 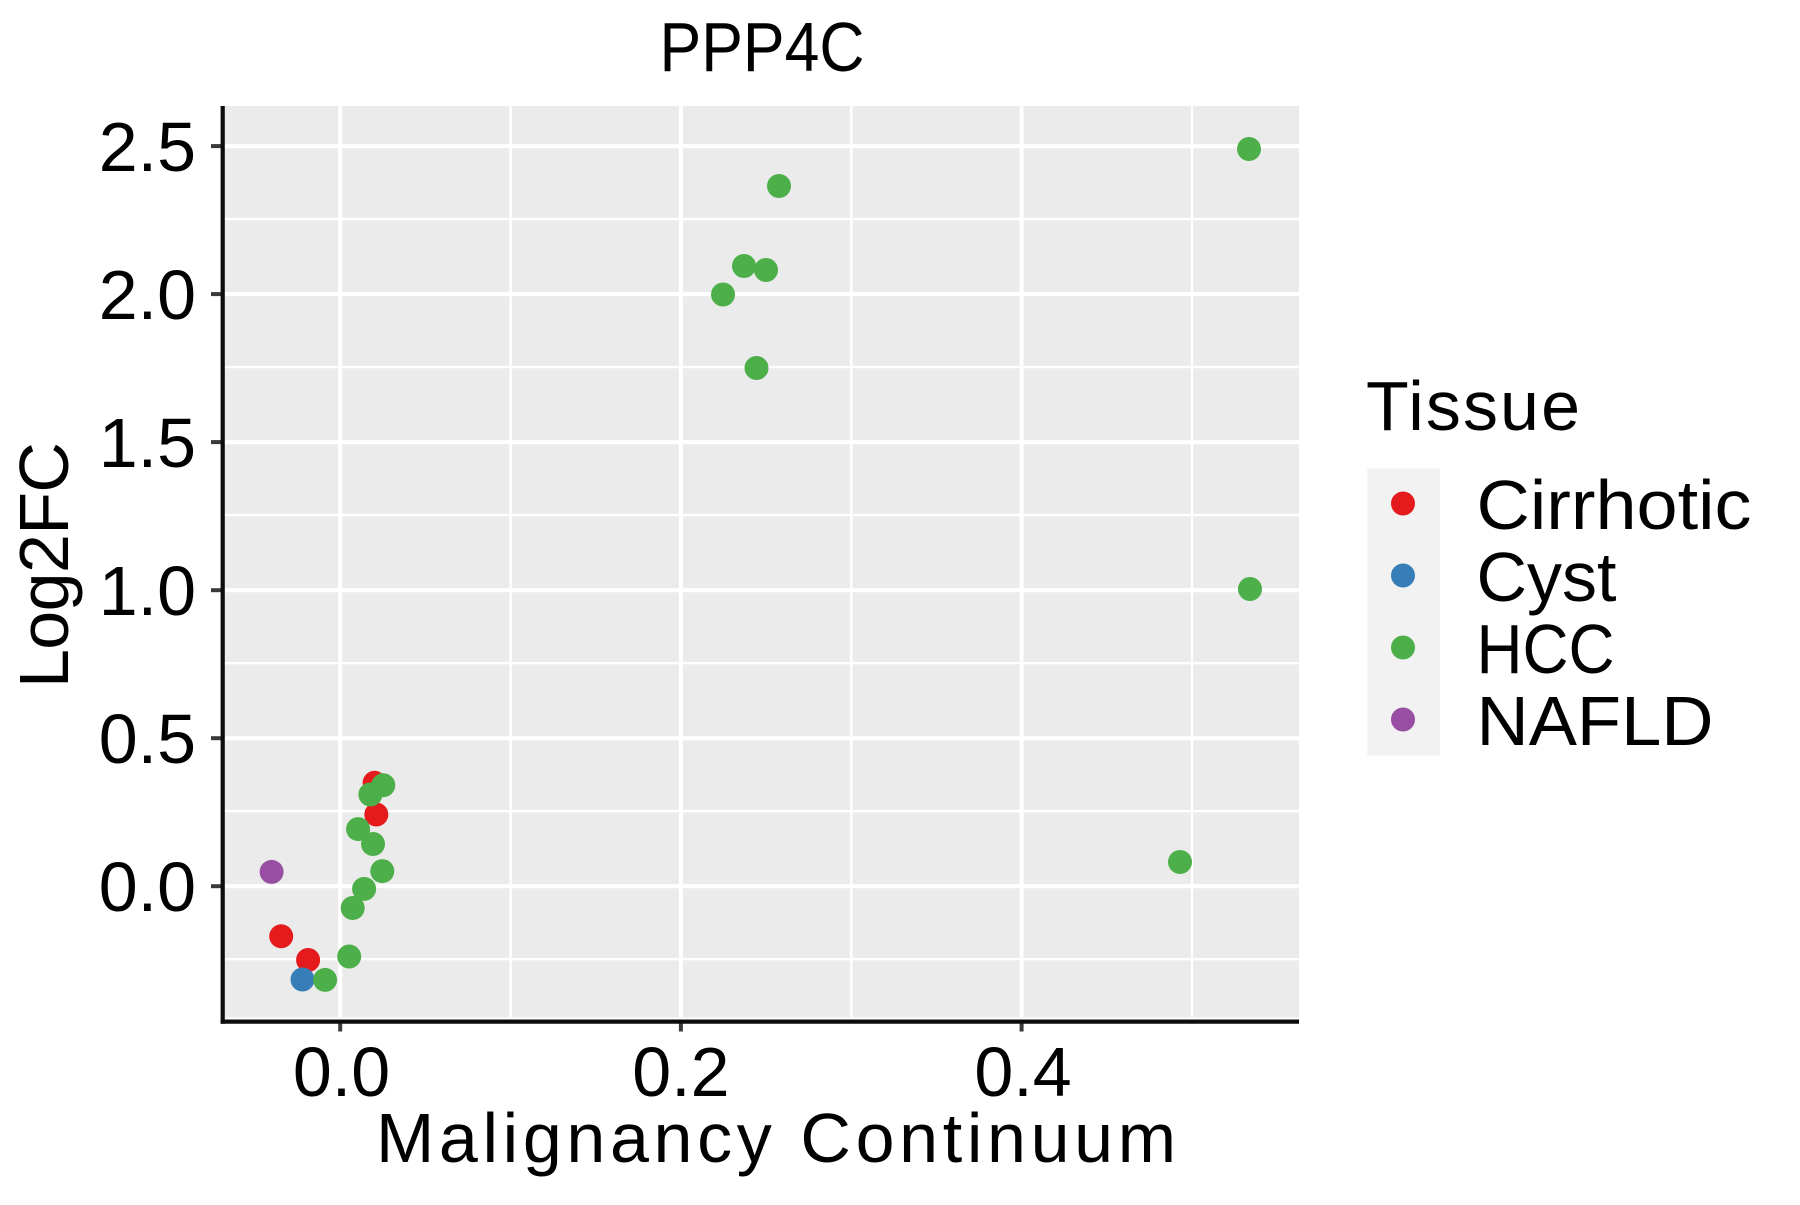 I want to click on svg-text: Cyst, so click(x=1547, y=577).